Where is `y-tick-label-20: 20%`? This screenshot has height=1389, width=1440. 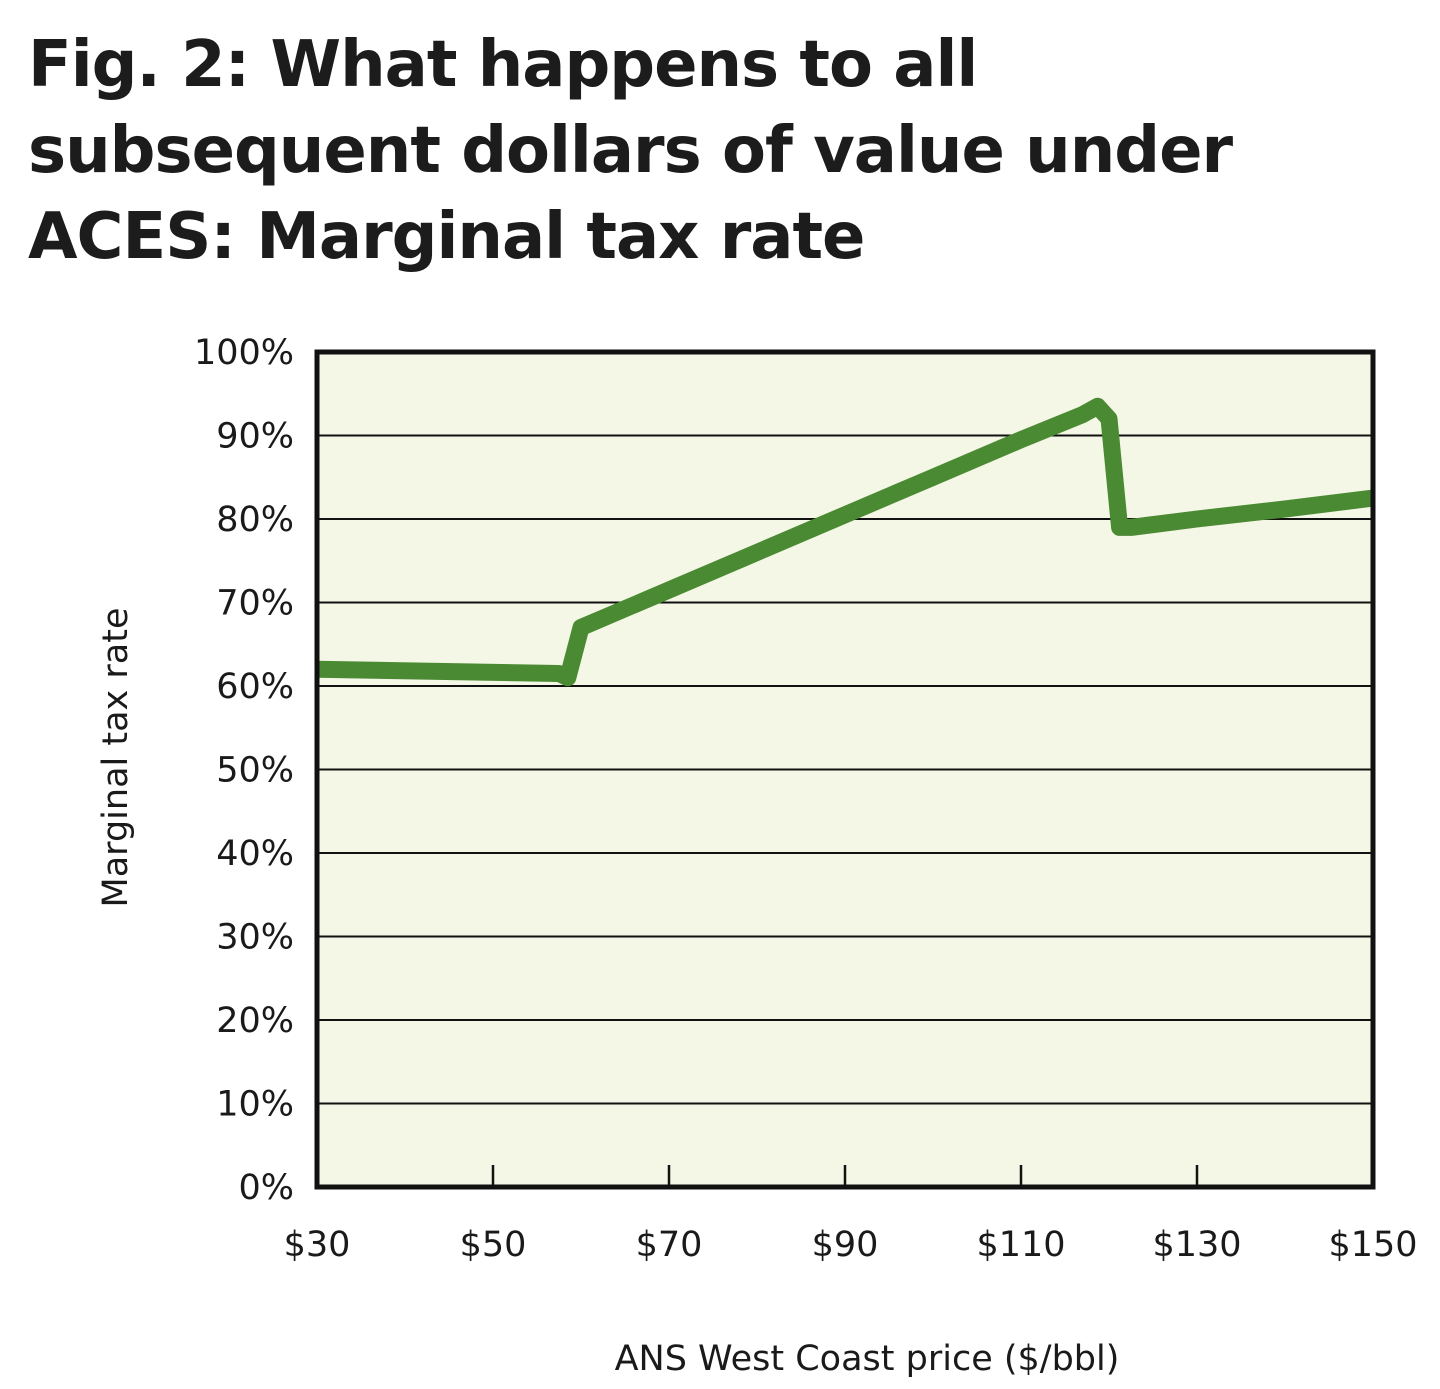
y-tick-label-20: 20% is located at coordinates (255, 1021).